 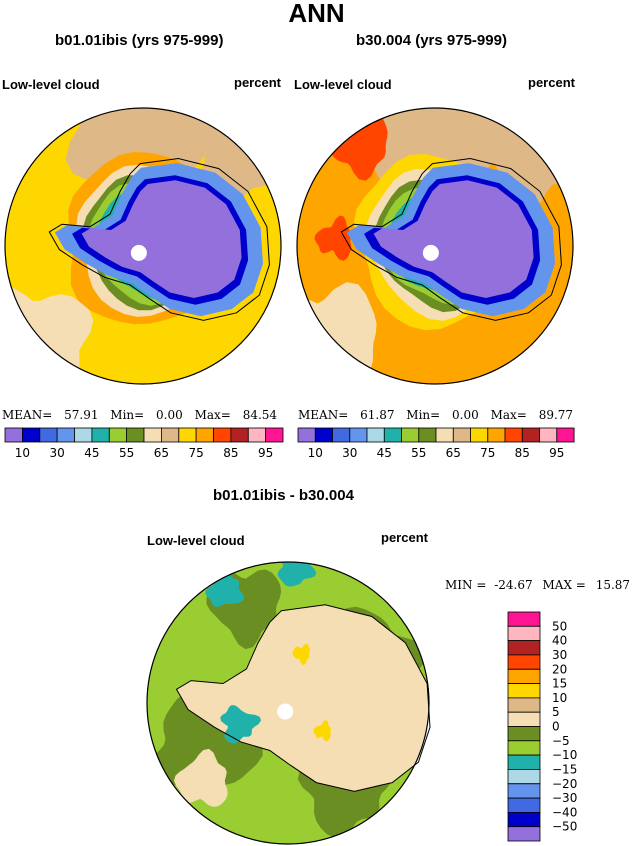 What do you see at coordinates (27, 415) in the screenshot?
I see `panel1-mean-label: MEAN=` at bounding box center [27, 415].